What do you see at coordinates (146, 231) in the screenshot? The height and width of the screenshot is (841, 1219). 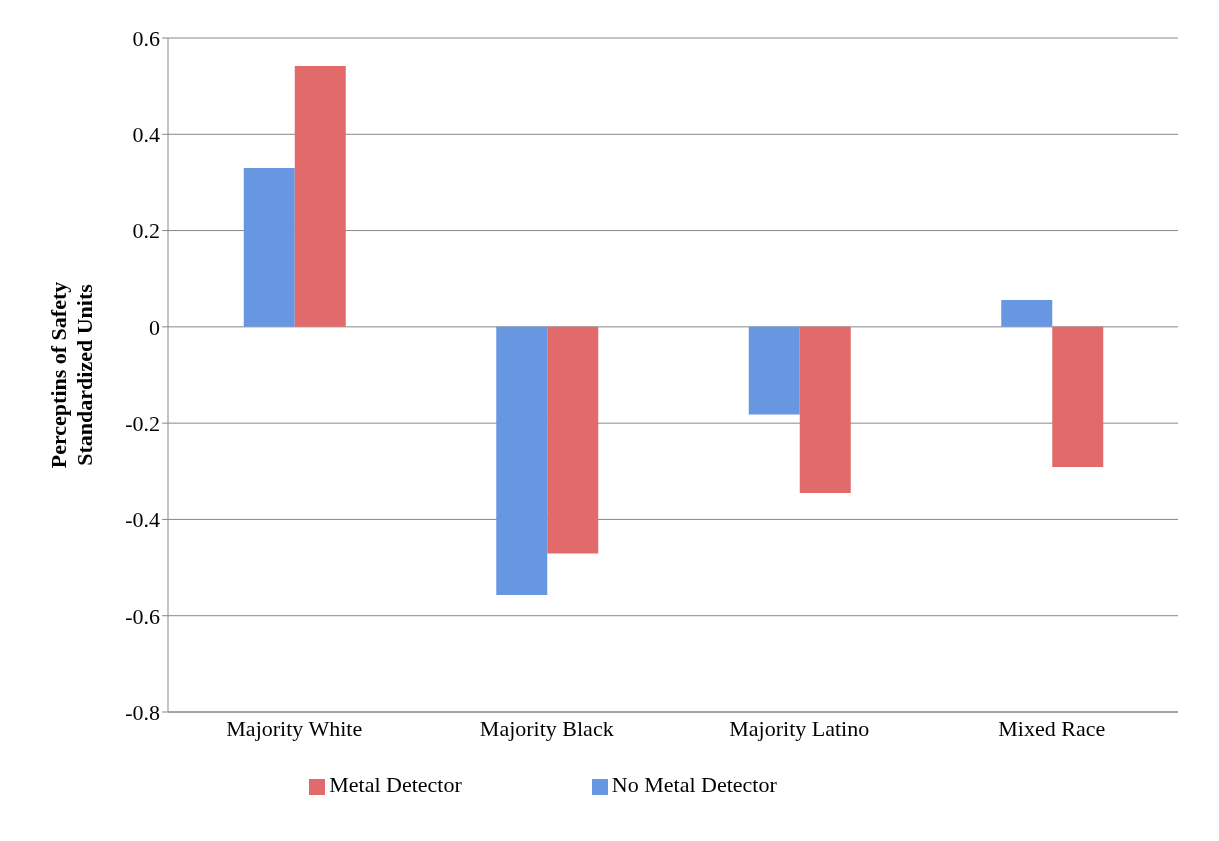 I see `y-tick-label: 0.2` at bounding box center [146, 231].